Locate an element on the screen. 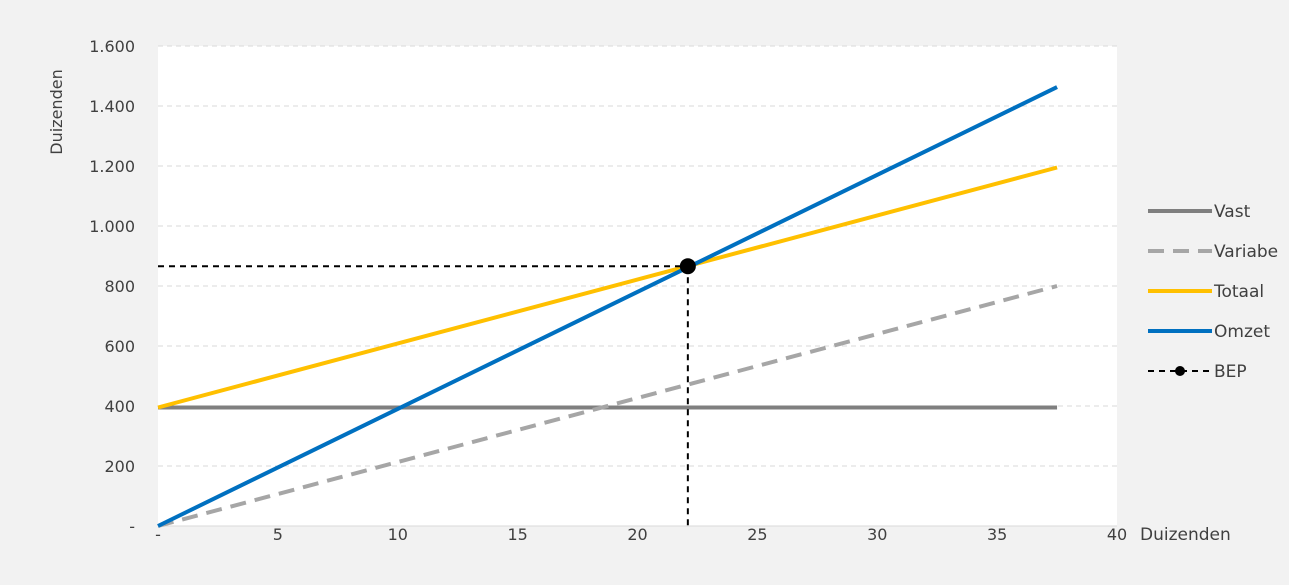  x-tick-label: 35 is located at coordinates (997, 534).